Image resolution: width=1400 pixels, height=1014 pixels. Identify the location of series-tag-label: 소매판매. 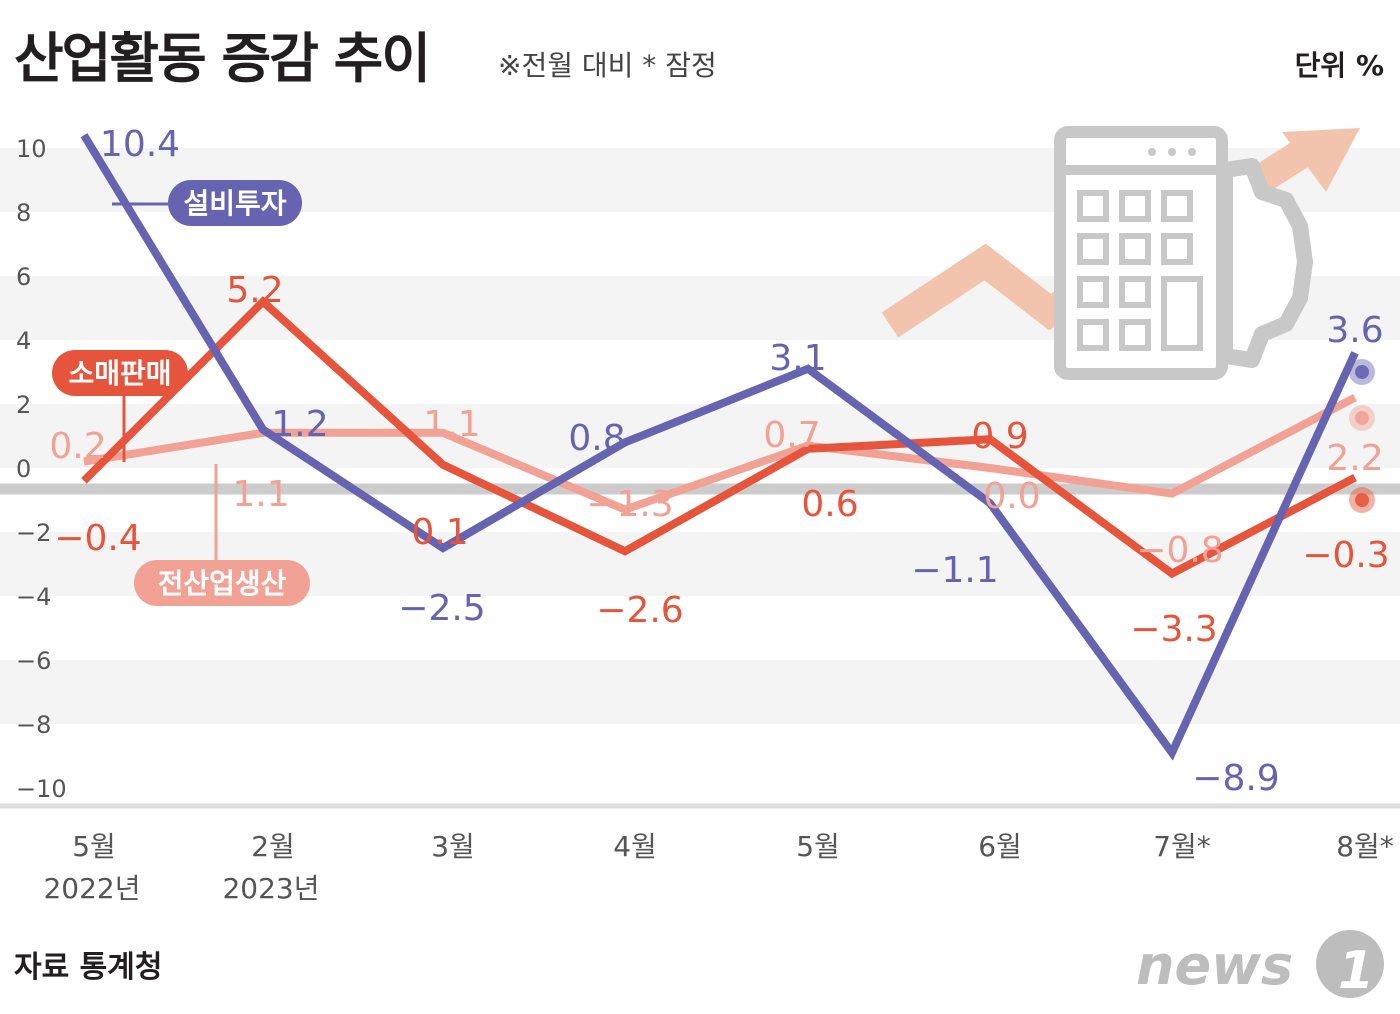
(119, 373).